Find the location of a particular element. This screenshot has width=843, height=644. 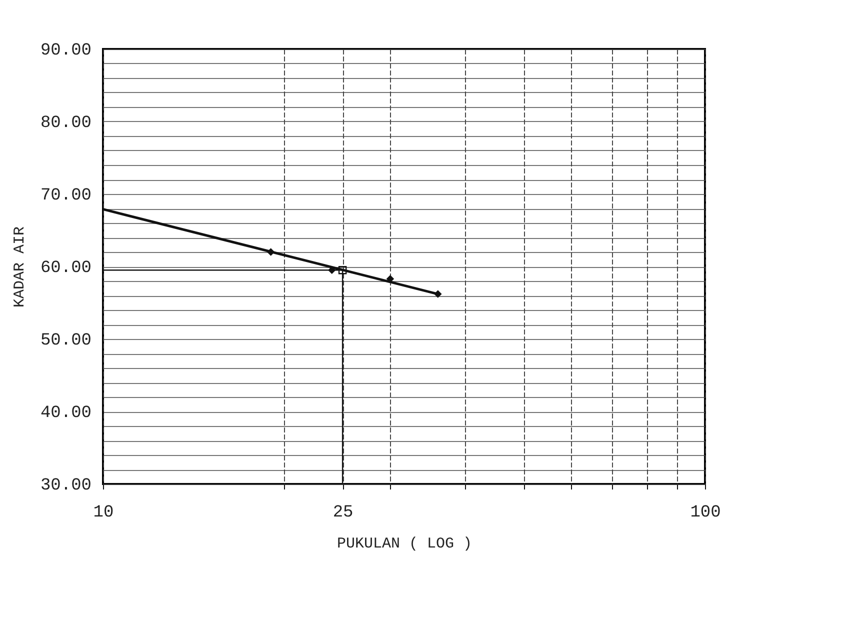

x-tick-label: 10 is located at coordinates (103, 513).